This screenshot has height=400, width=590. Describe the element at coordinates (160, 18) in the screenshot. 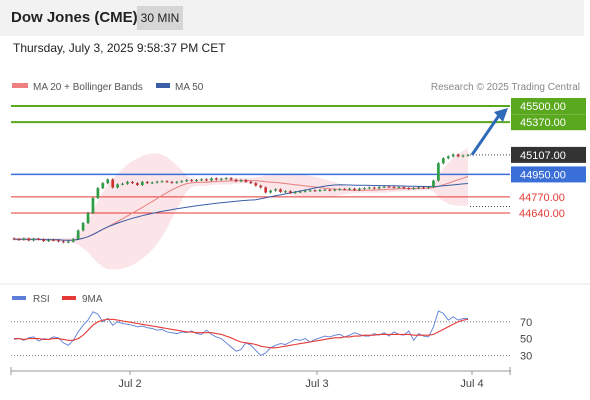

I see `timeframe-button: 30 MIN` at that location.